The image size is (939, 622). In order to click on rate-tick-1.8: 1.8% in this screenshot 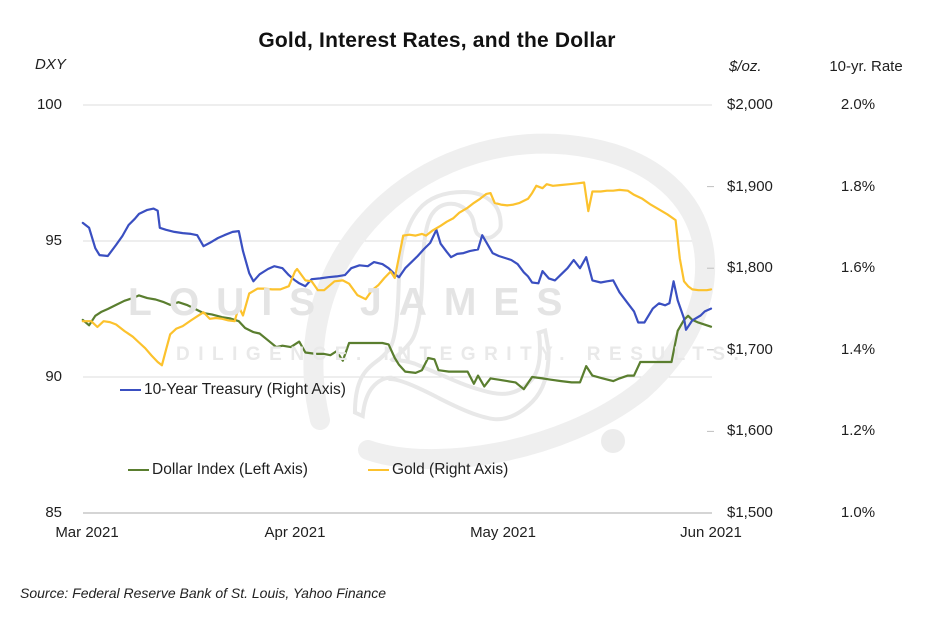, I will do `click(858, 186)`.